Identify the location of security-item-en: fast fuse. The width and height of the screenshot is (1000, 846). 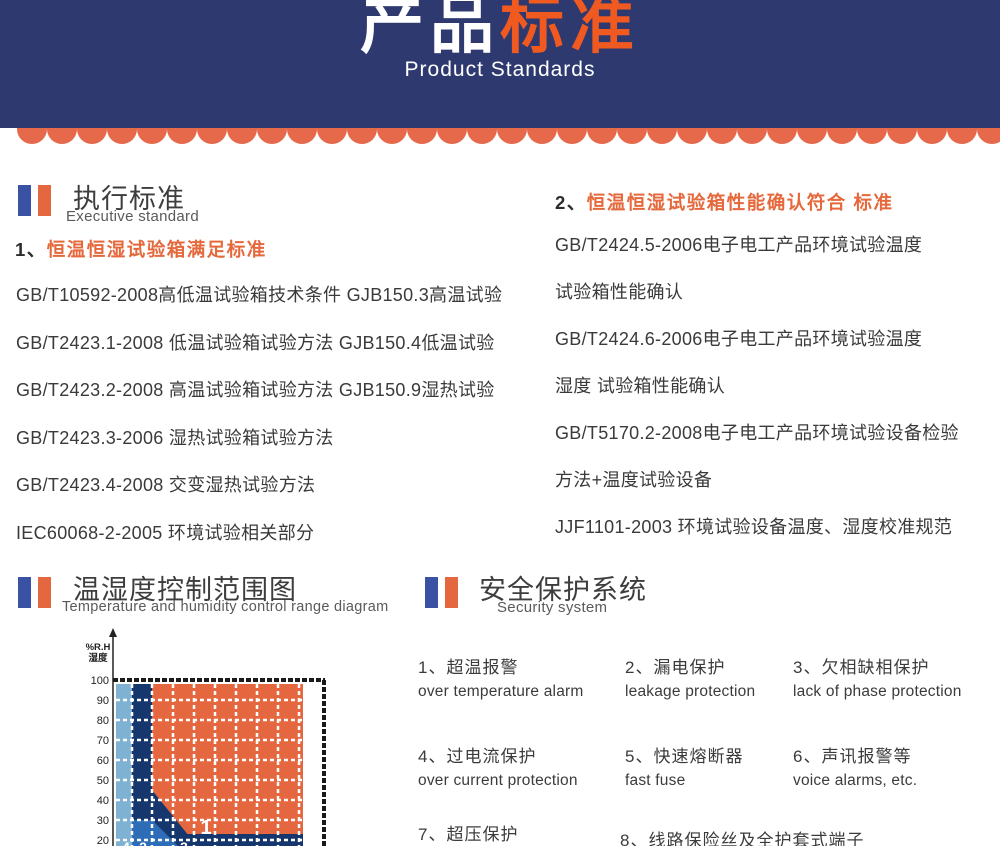
(655, 780).